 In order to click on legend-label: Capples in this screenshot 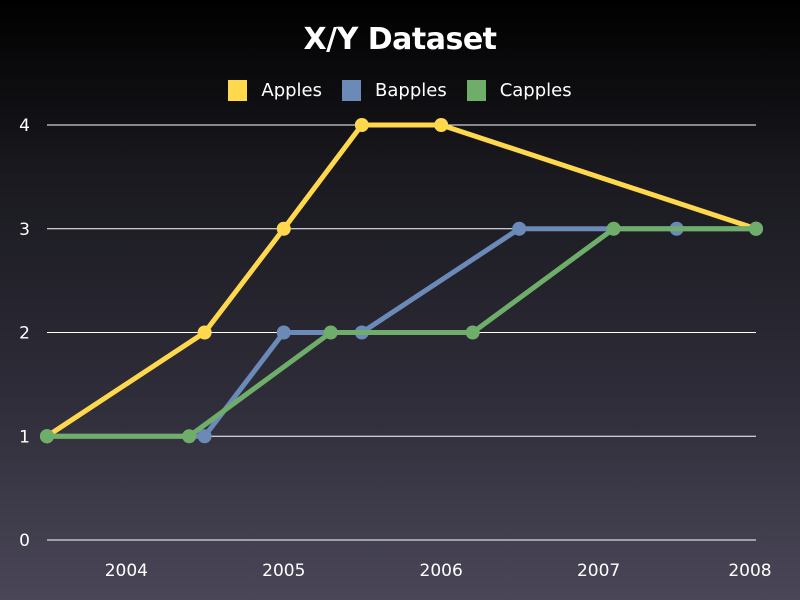, I will do `click(535, 90)`.